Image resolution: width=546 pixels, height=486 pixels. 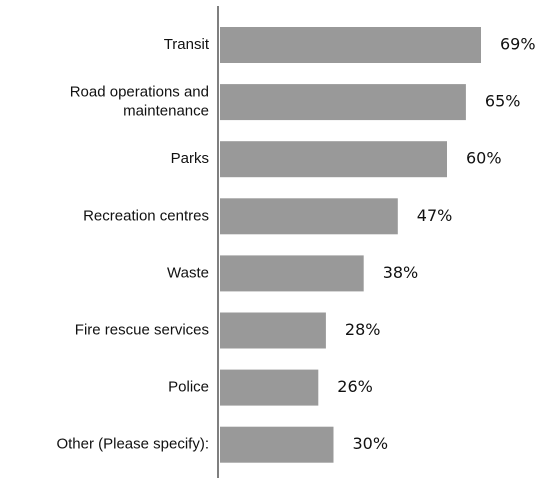 I want to click on value-label-6: 26%, so click(x=355, y=386).